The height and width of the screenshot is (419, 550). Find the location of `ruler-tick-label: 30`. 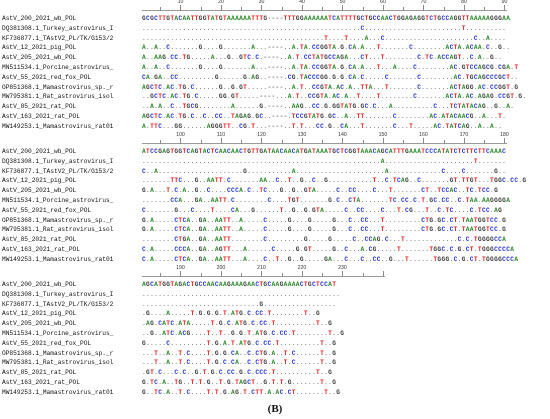

ruler-tick-label: 30 is located at coordinates (261, 2).